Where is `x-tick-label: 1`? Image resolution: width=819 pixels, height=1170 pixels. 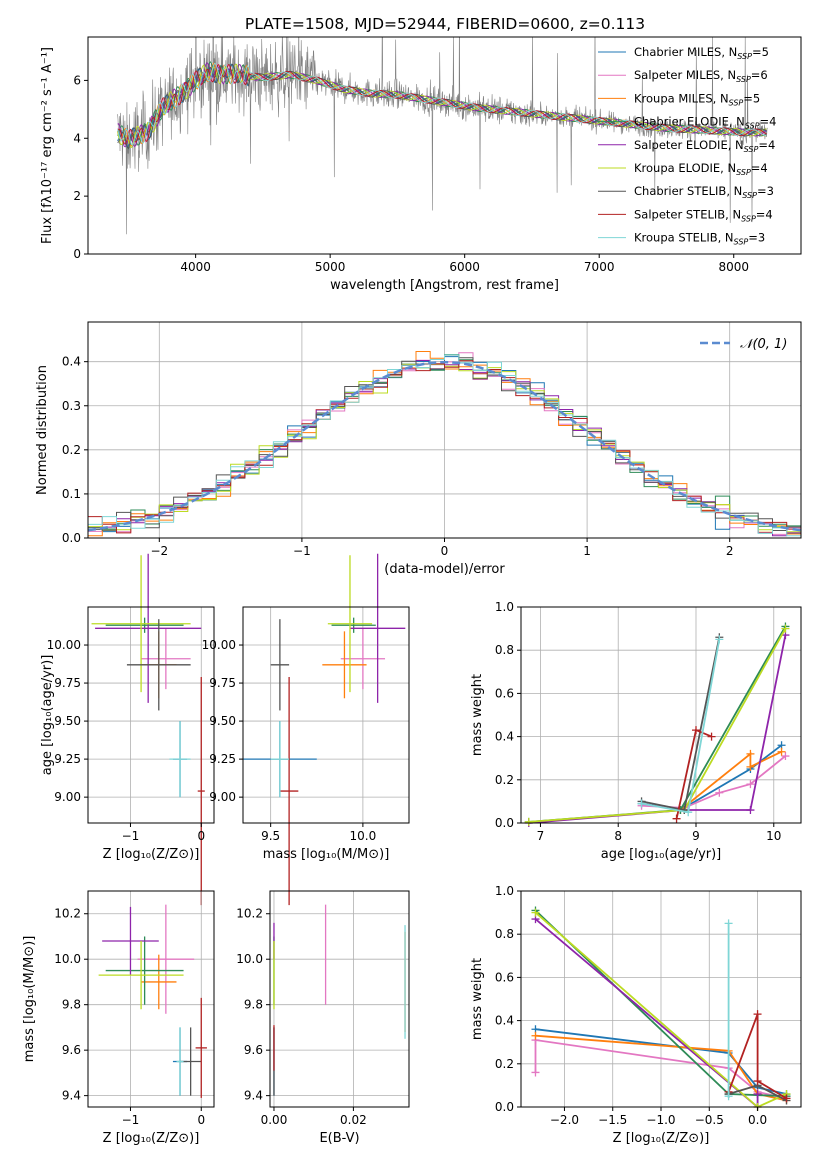
x-tick-label: 1 is located at coordinates (587, 551).